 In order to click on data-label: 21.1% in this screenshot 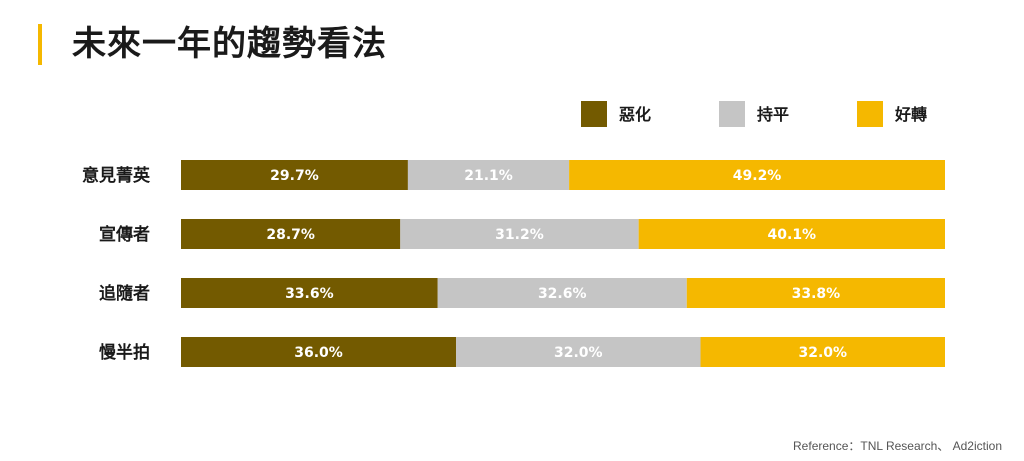, I will do `click(488, 176)`.